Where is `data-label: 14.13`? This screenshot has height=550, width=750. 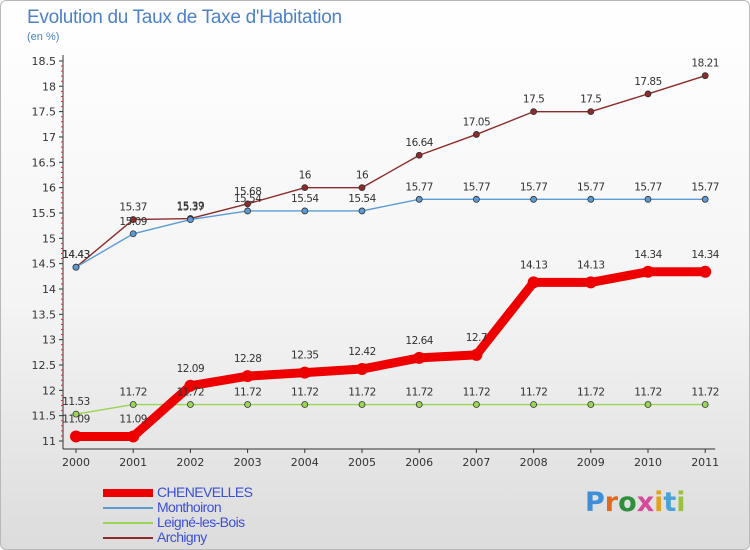
data-label: 14.13 is located at coordinates (534, 265).